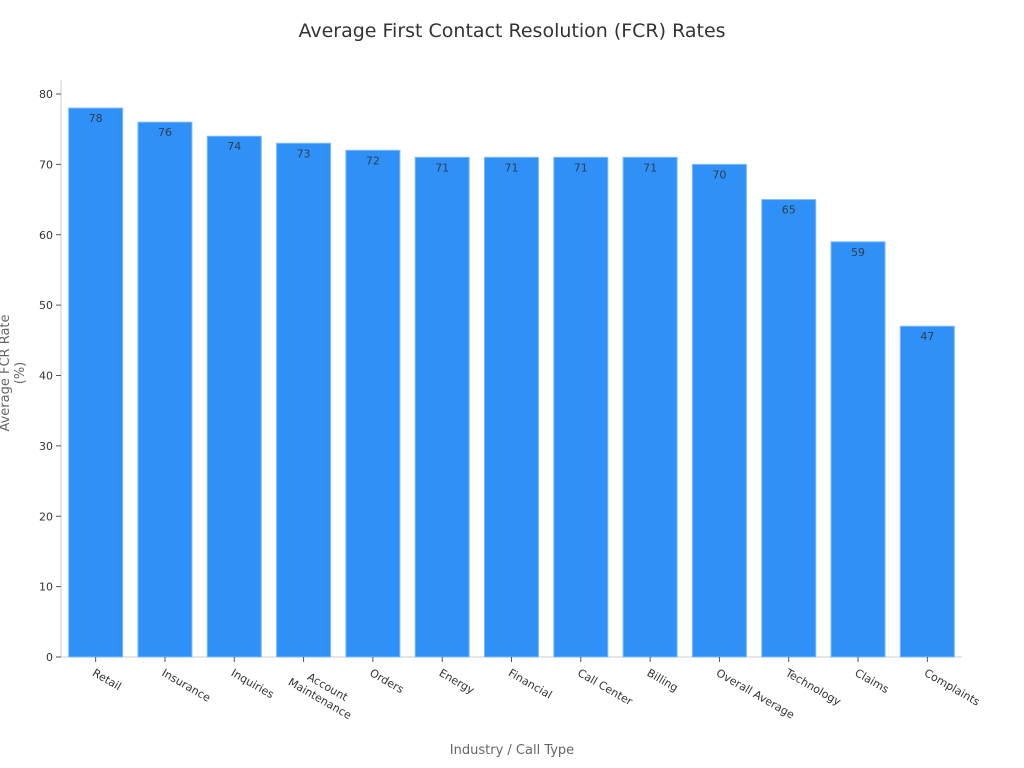 The height and width of the screenshot is (768, 1024). Describe the element at coordinates (46, 376) in the screenshot. I see `y-tick-label: 40` at that location.